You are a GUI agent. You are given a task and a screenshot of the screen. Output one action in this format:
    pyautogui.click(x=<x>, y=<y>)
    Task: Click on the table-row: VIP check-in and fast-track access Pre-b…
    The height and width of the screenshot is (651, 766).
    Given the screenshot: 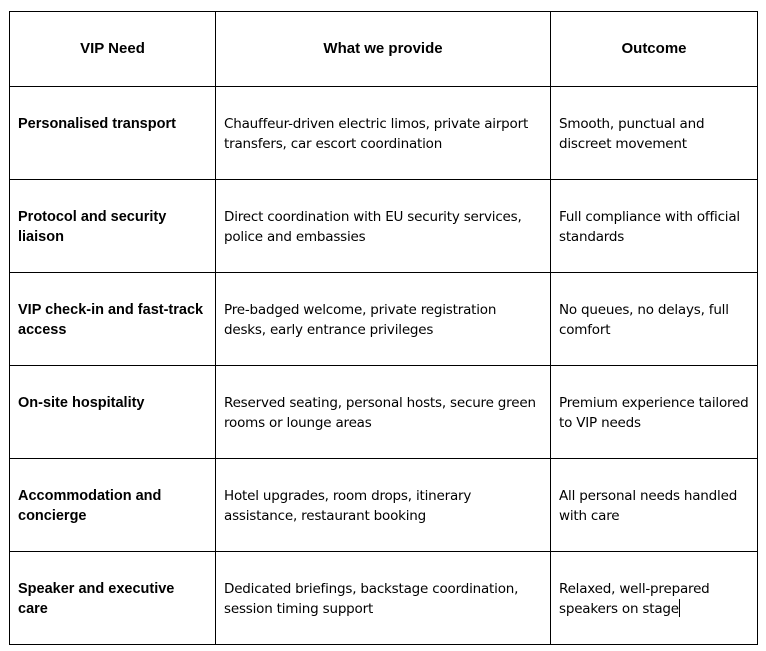 What is the action you would take?
    pyautogui.click(x=383, y=319)
    